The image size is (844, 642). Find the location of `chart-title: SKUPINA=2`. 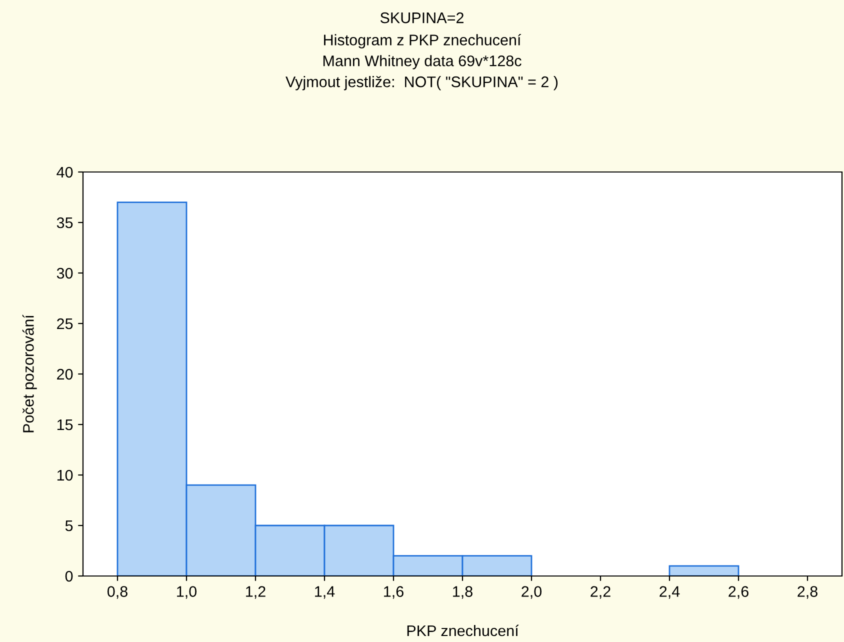

chart-title: SKUPINA=2 is located at coordinates (422, 18).